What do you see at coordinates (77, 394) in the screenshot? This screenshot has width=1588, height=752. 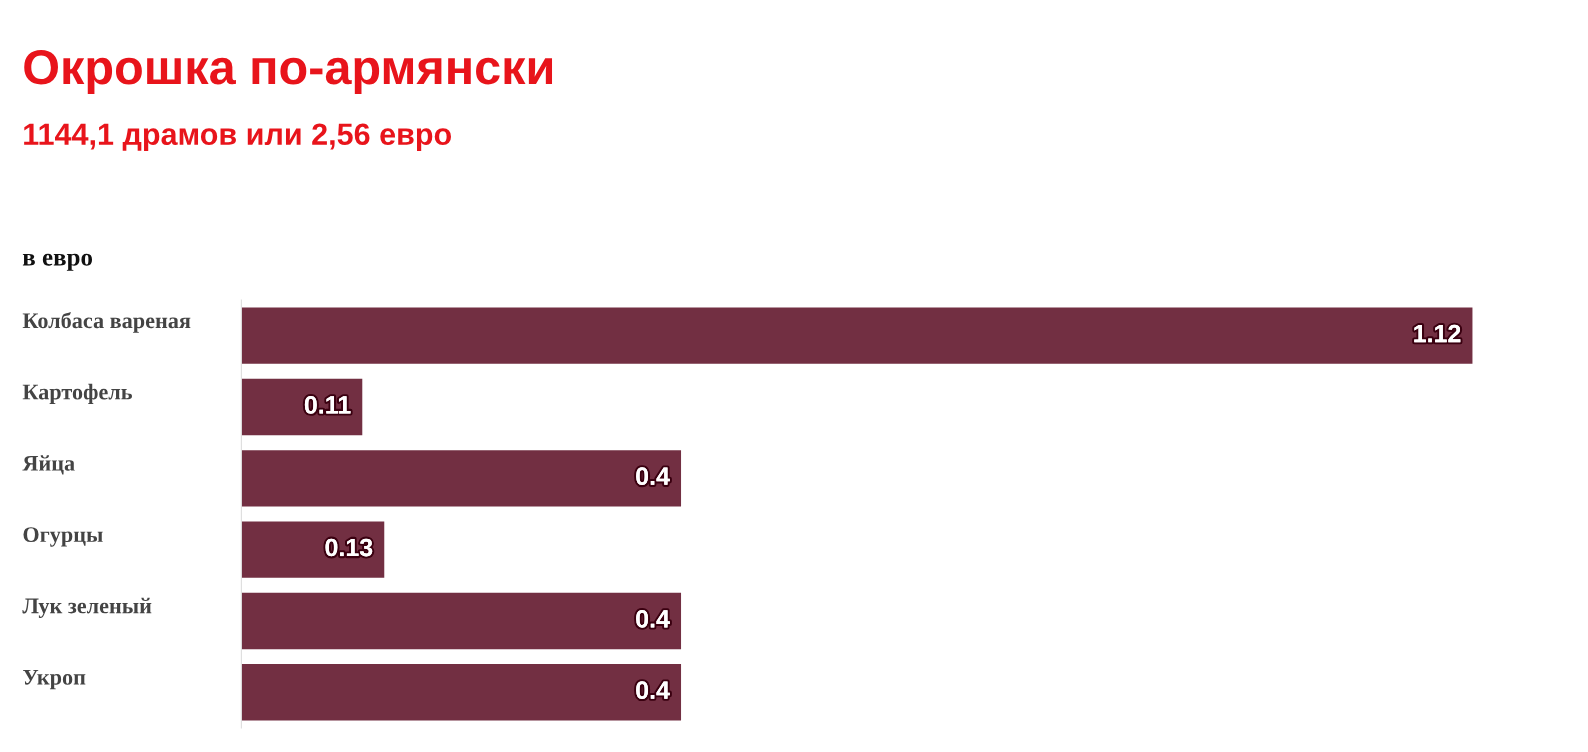 I see `y-tick-label: Картофель` at bounding box center [77, 394].